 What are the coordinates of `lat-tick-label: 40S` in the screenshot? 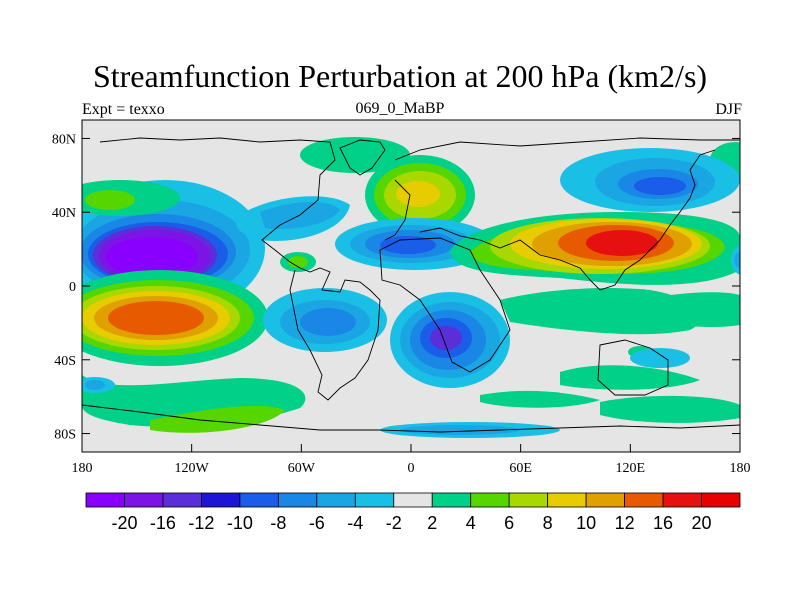 It's located at (65, 361).